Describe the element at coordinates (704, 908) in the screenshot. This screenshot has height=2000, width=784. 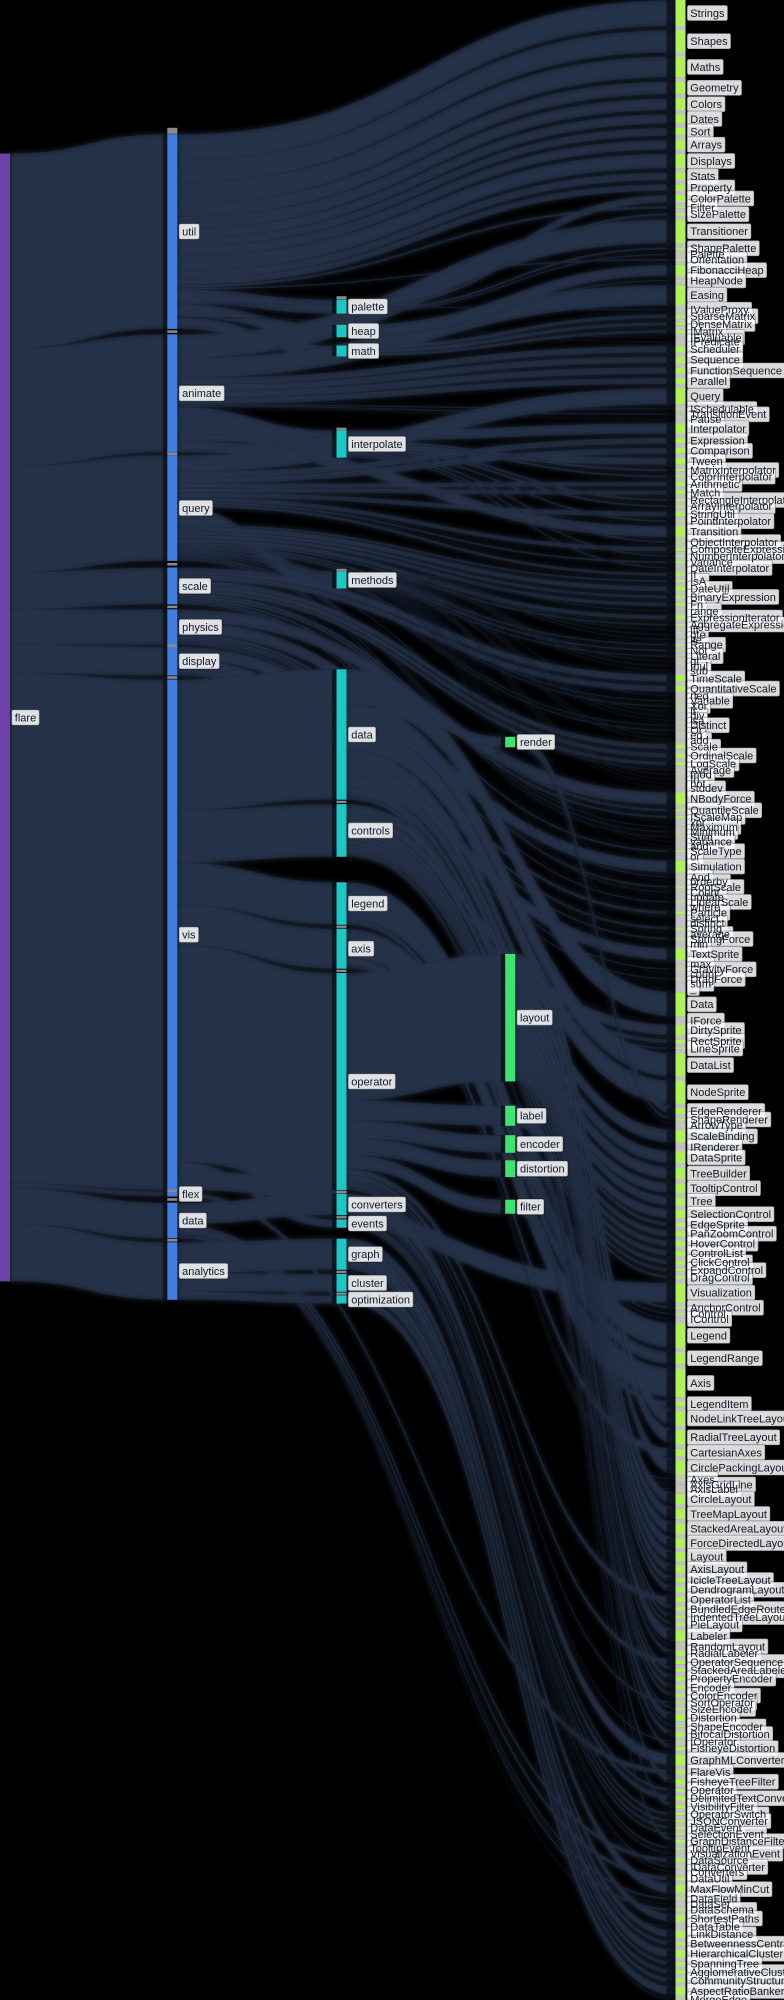
I see `svg-text: where` at that location.